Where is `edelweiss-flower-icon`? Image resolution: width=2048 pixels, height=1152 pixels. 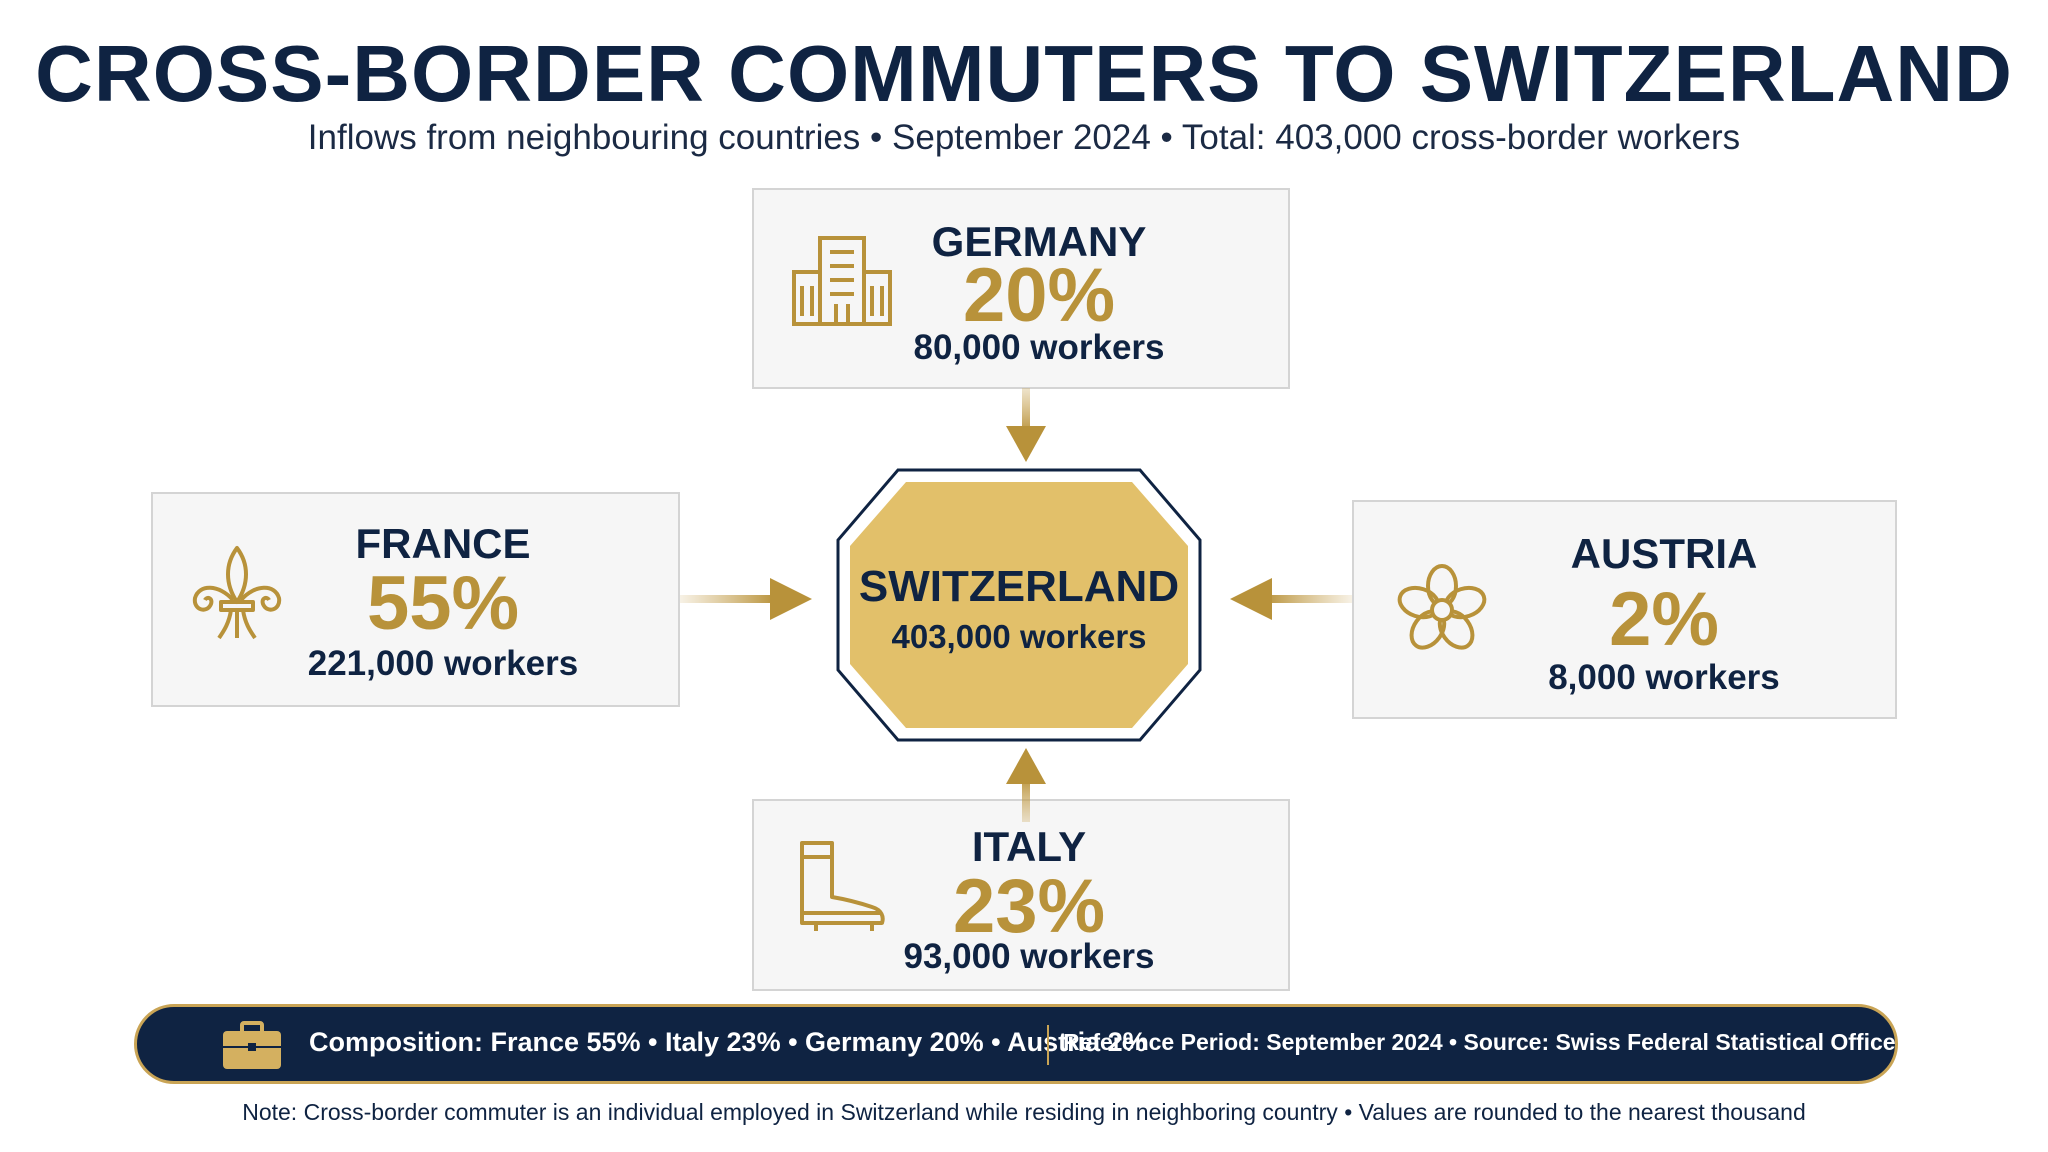 edelweiss-flower-icon is located at coordinates (1442, 610).